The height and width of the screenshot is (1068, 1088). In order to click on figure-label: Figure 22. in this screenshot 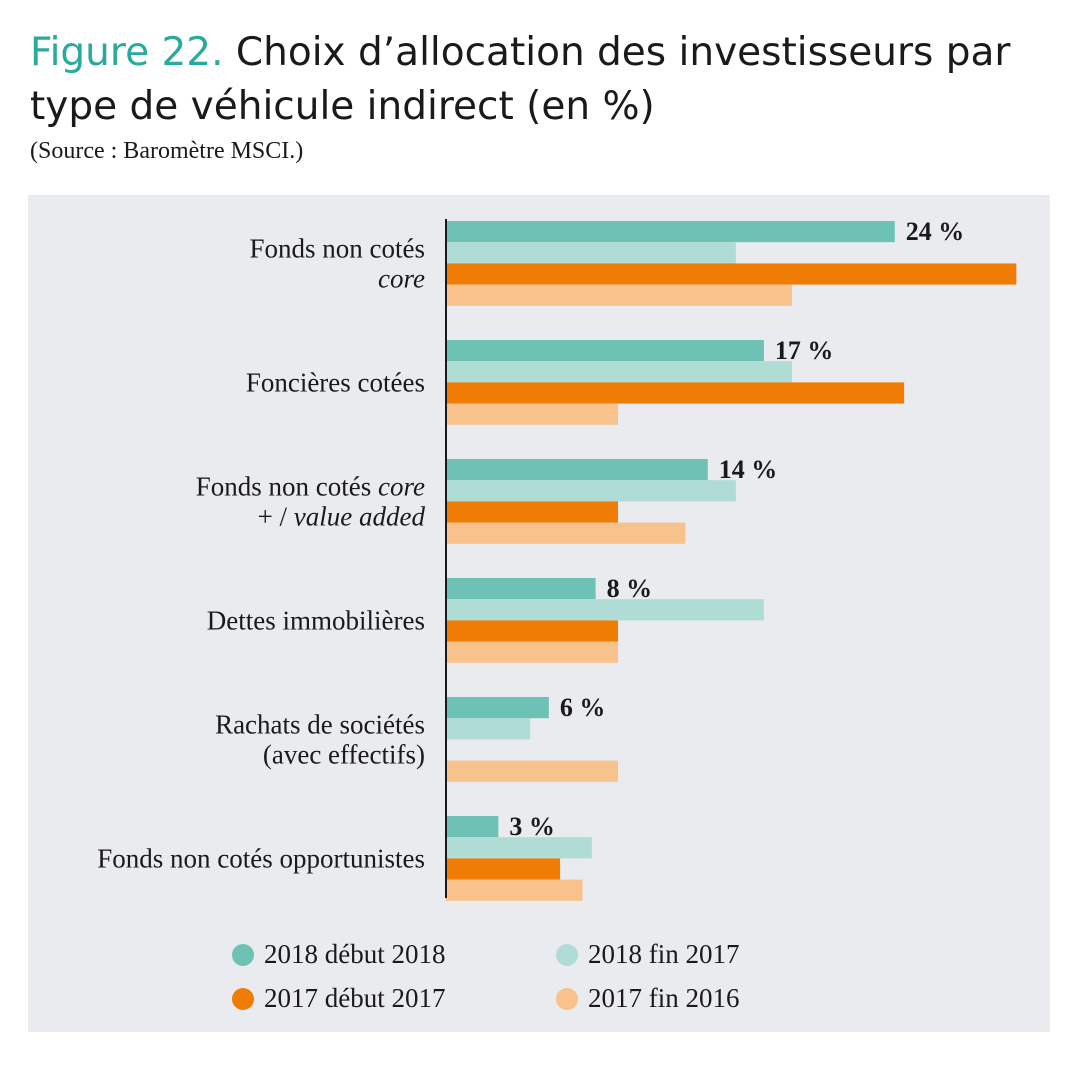, I will do `click(127, 52)`.